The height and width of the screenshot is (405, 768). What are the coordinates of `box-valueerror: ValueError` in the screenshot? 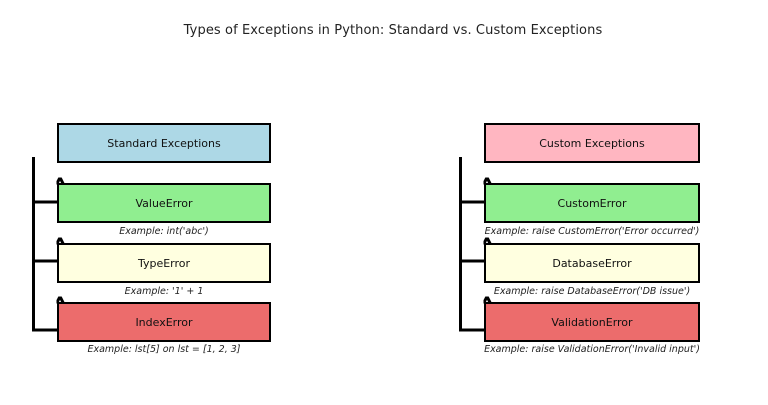 It's located at (164, 203).